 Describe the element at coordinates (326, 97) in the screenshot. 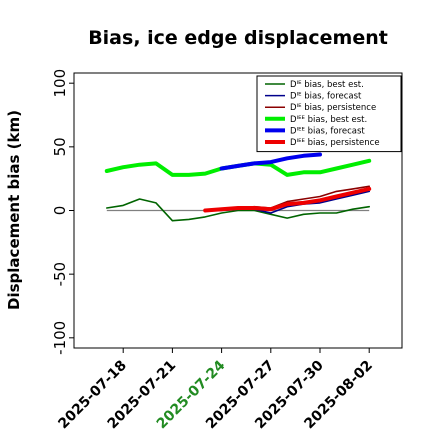

I see `legend-entry: Dᴵᴱ bias, forecast` at that location.